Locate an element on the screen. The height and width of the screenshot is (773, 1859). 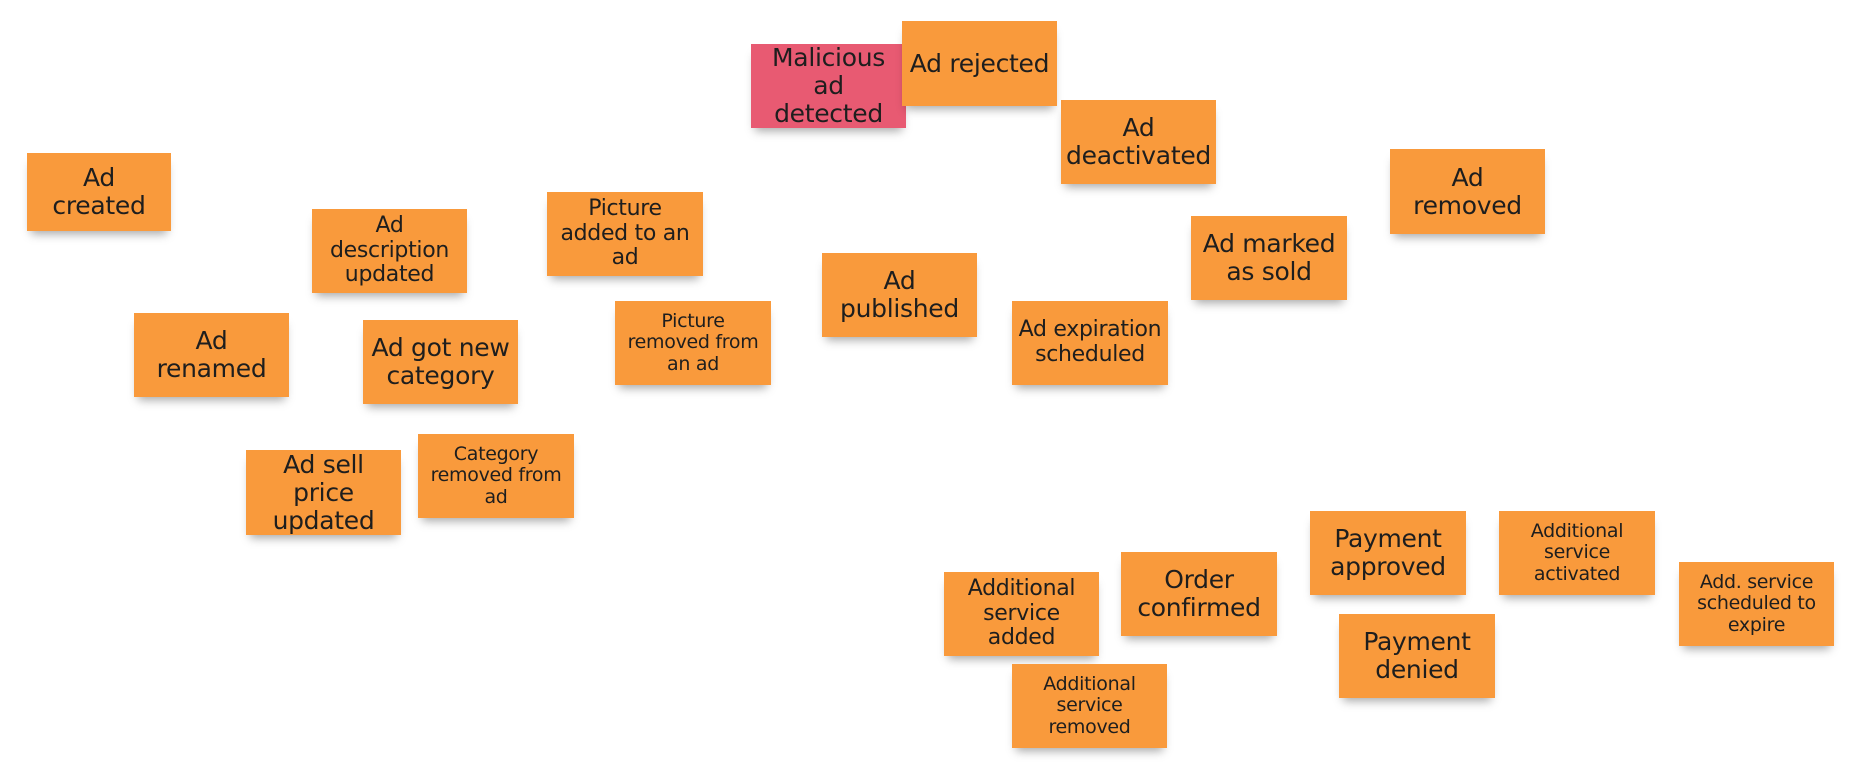
note-text: Ad expiration scheduled is located at coordinates (1090, 342).